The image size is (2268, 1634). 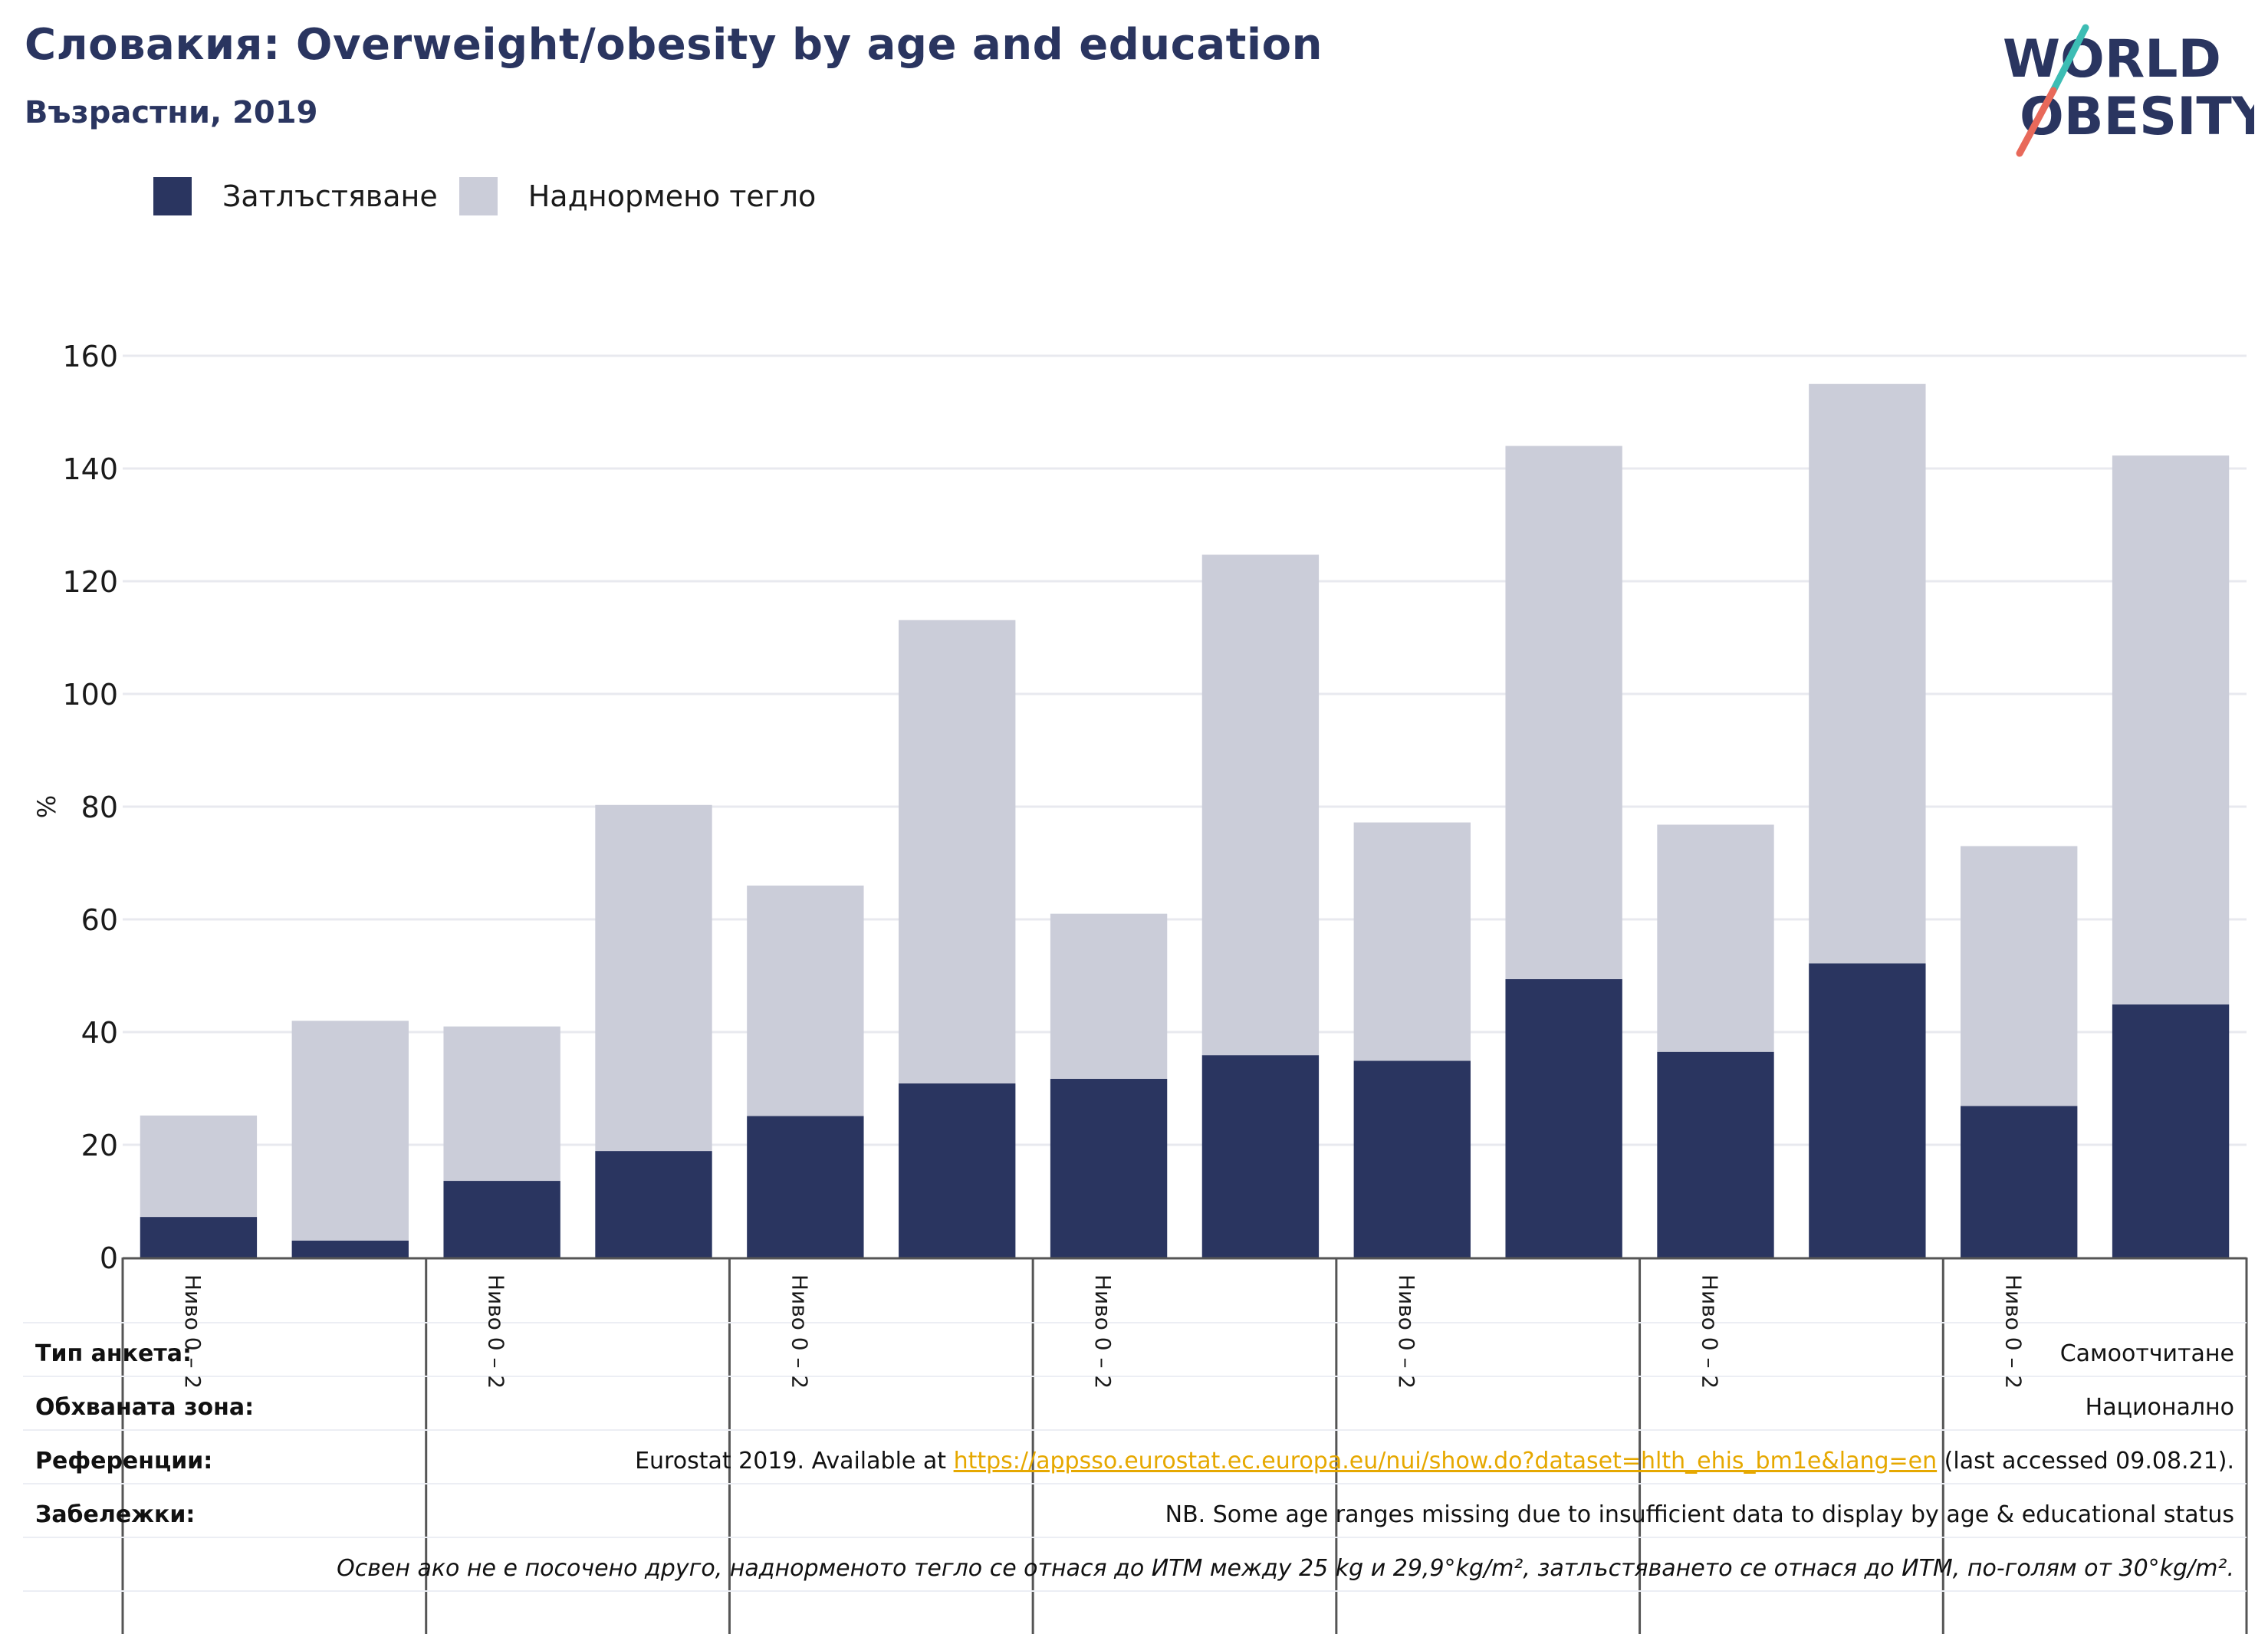 I want to click on y-tick-label: 40, so click(x=99, y=1033).